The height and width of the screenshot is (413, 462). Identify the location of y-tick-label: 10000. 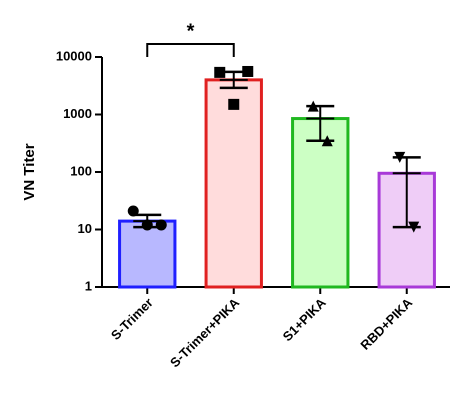
(74, 55).